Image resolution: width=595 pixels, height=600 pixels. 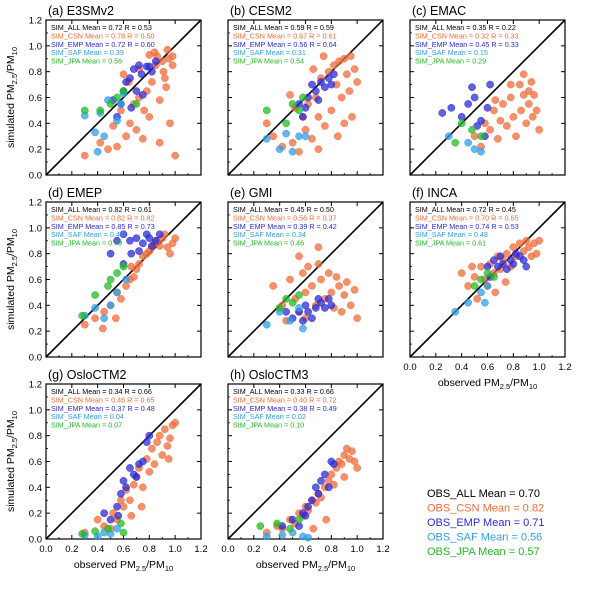 I want to click on x-axis-label: observed PM2.5/PM10, so click(x=487, y=384).